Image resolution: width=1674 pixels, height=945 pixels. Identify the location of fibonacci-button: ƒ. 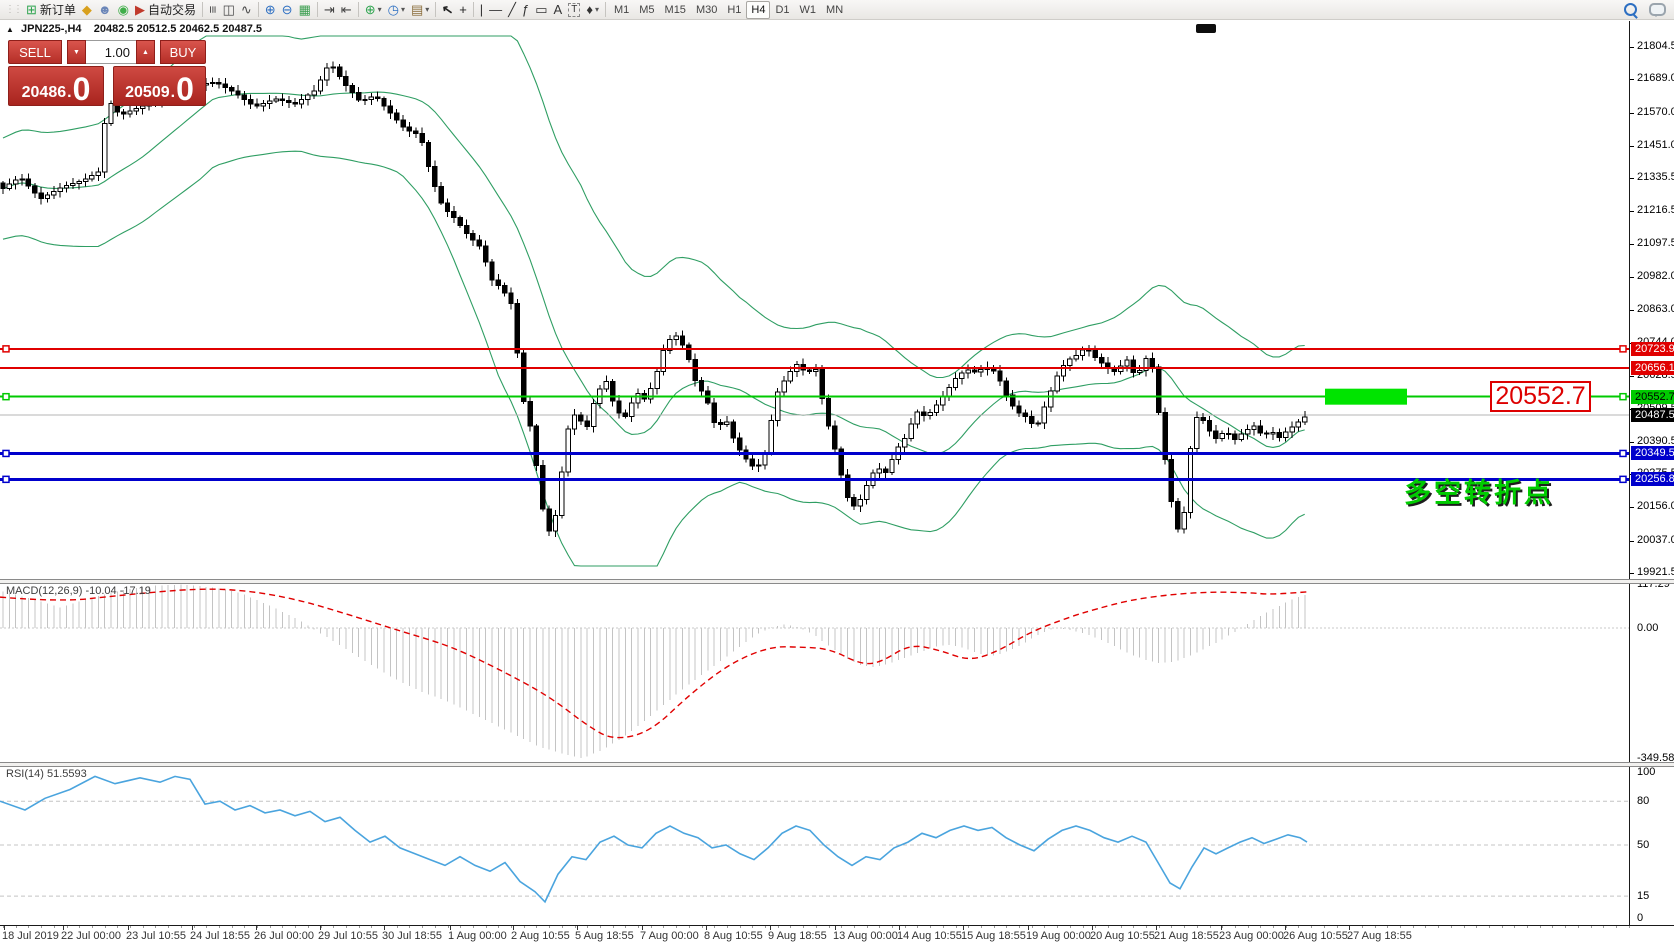
(525, 10).